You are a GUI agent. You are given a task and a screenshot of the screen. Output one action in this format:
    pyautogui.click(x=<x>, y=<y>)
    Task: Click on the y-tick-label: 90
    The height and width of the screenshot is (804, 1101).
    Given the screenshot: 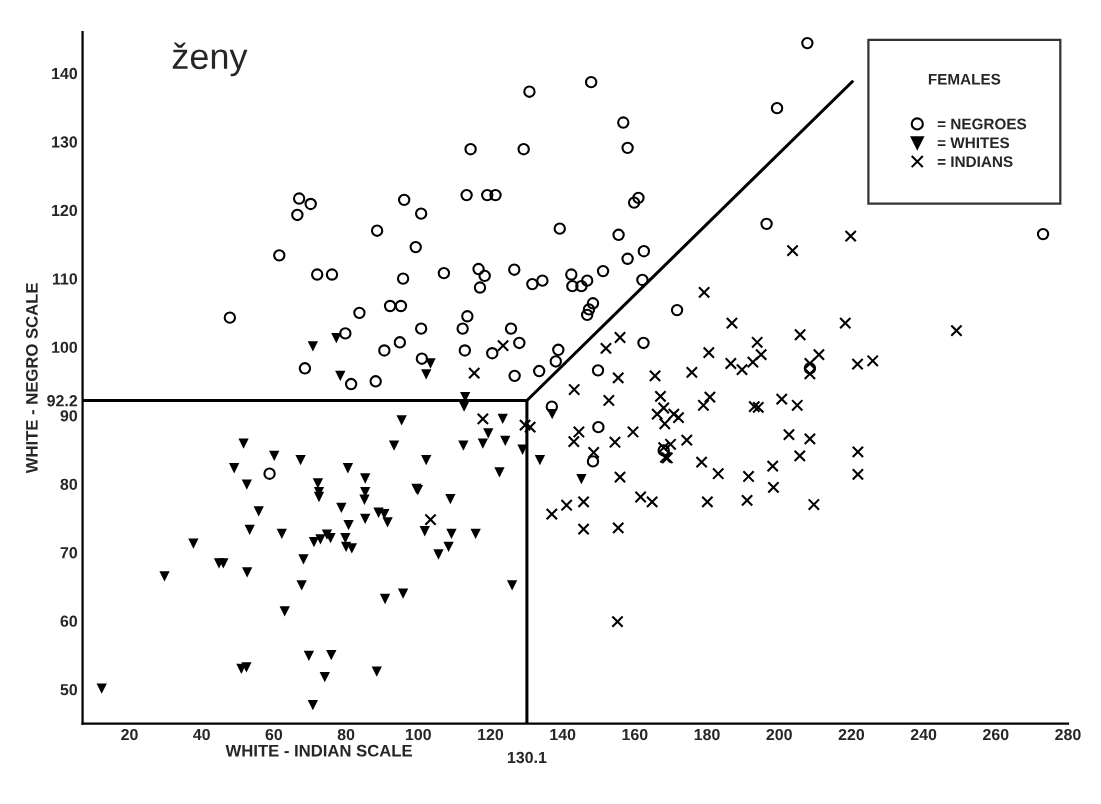 What is the action you would take?
    pyautogui.click(x=69, y=416)
    